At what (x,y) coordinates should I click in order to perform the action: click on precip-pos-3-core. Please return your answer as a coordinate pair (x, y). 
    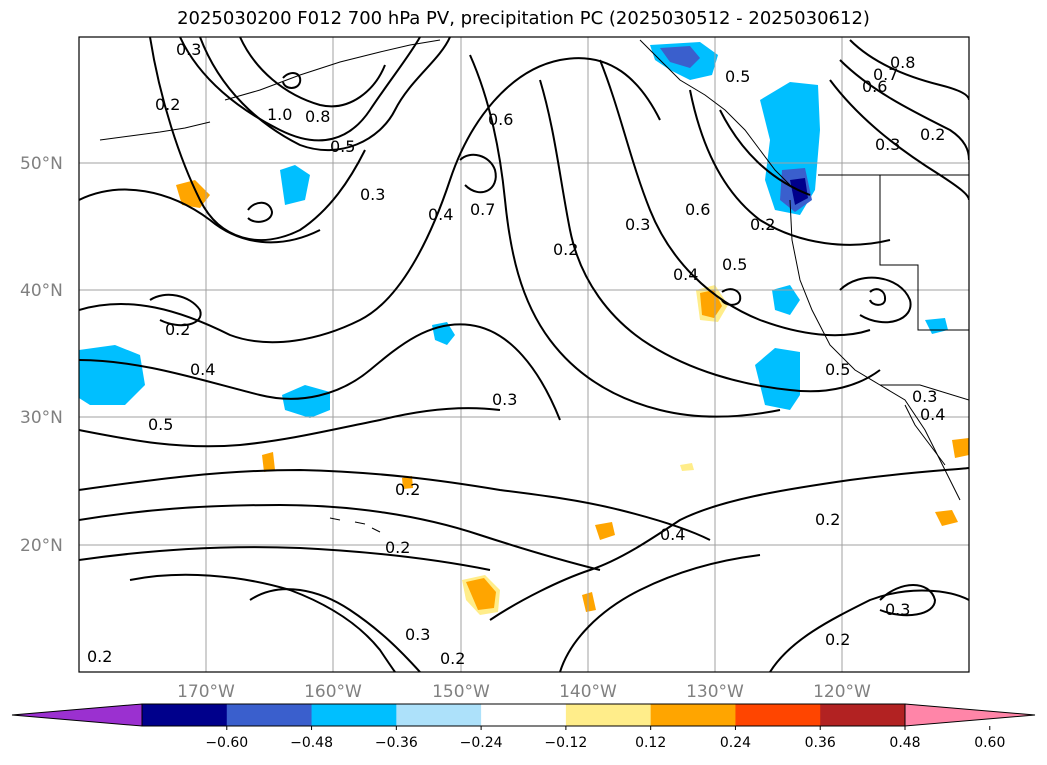
    Looking at the image, I should click on (481, 594).